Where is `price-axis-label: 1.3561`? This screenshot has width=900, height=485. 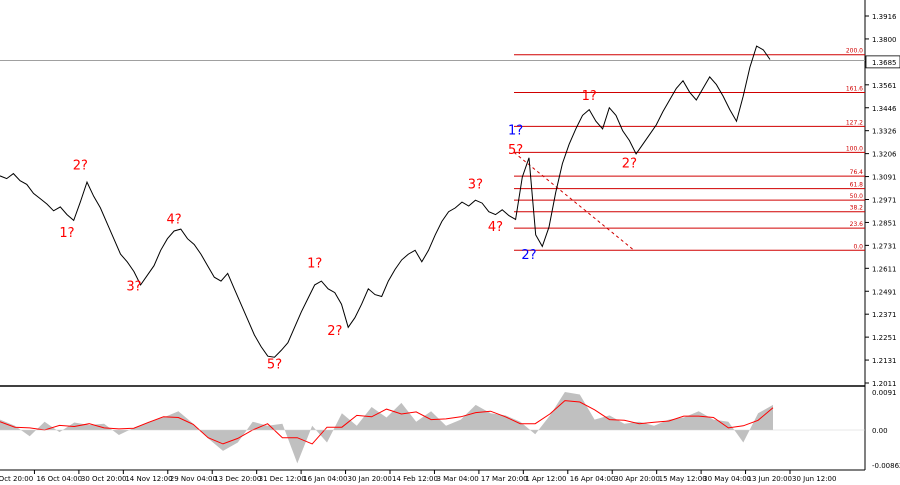
price-axis-label: 1.3561 is located at coordinates (884, 86).